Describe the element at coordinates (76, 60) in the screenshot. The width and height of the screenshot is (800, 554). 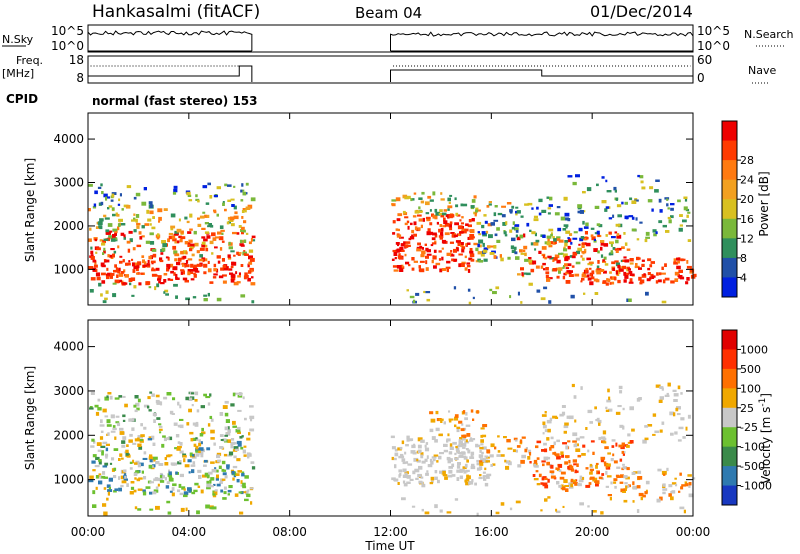
I see `freq-tick-top: 18` at that location.